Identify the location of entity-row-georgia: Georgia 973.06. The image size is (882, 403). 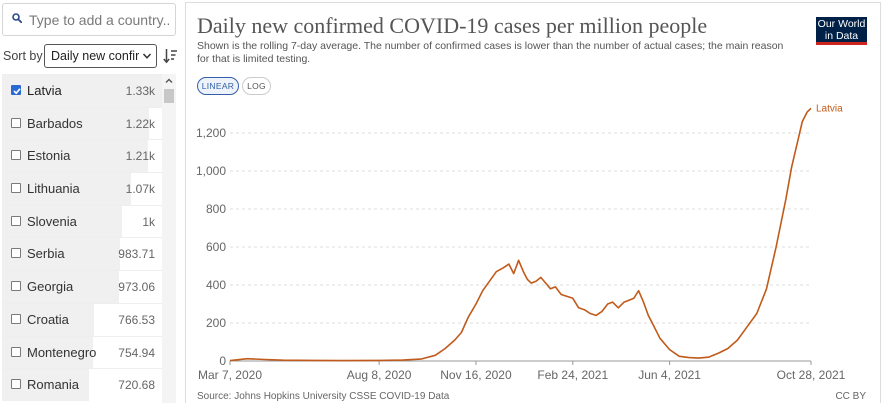
(82, 286).